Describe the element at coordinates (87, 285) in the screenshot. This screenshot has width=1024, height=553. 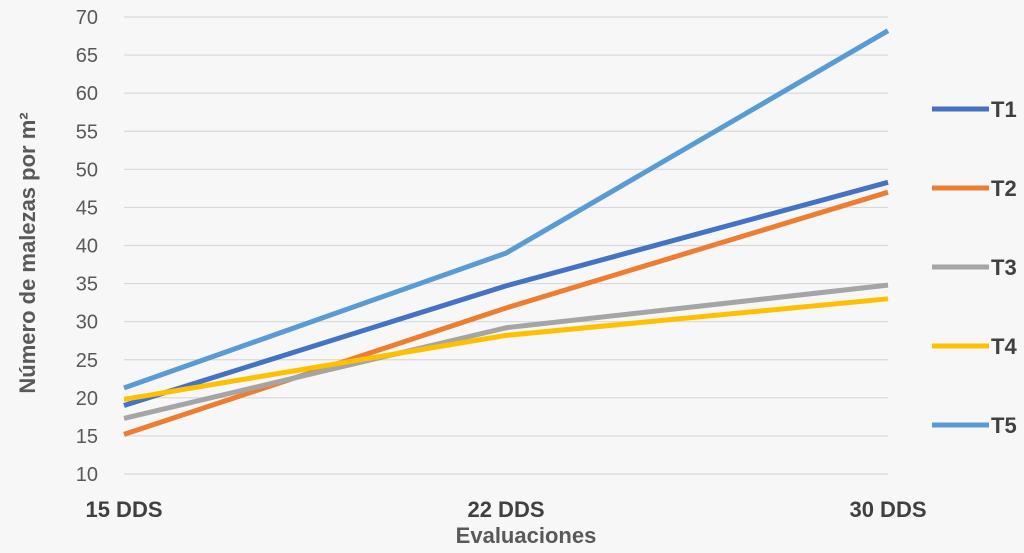
I see `y-tick-label: 35` at that location.